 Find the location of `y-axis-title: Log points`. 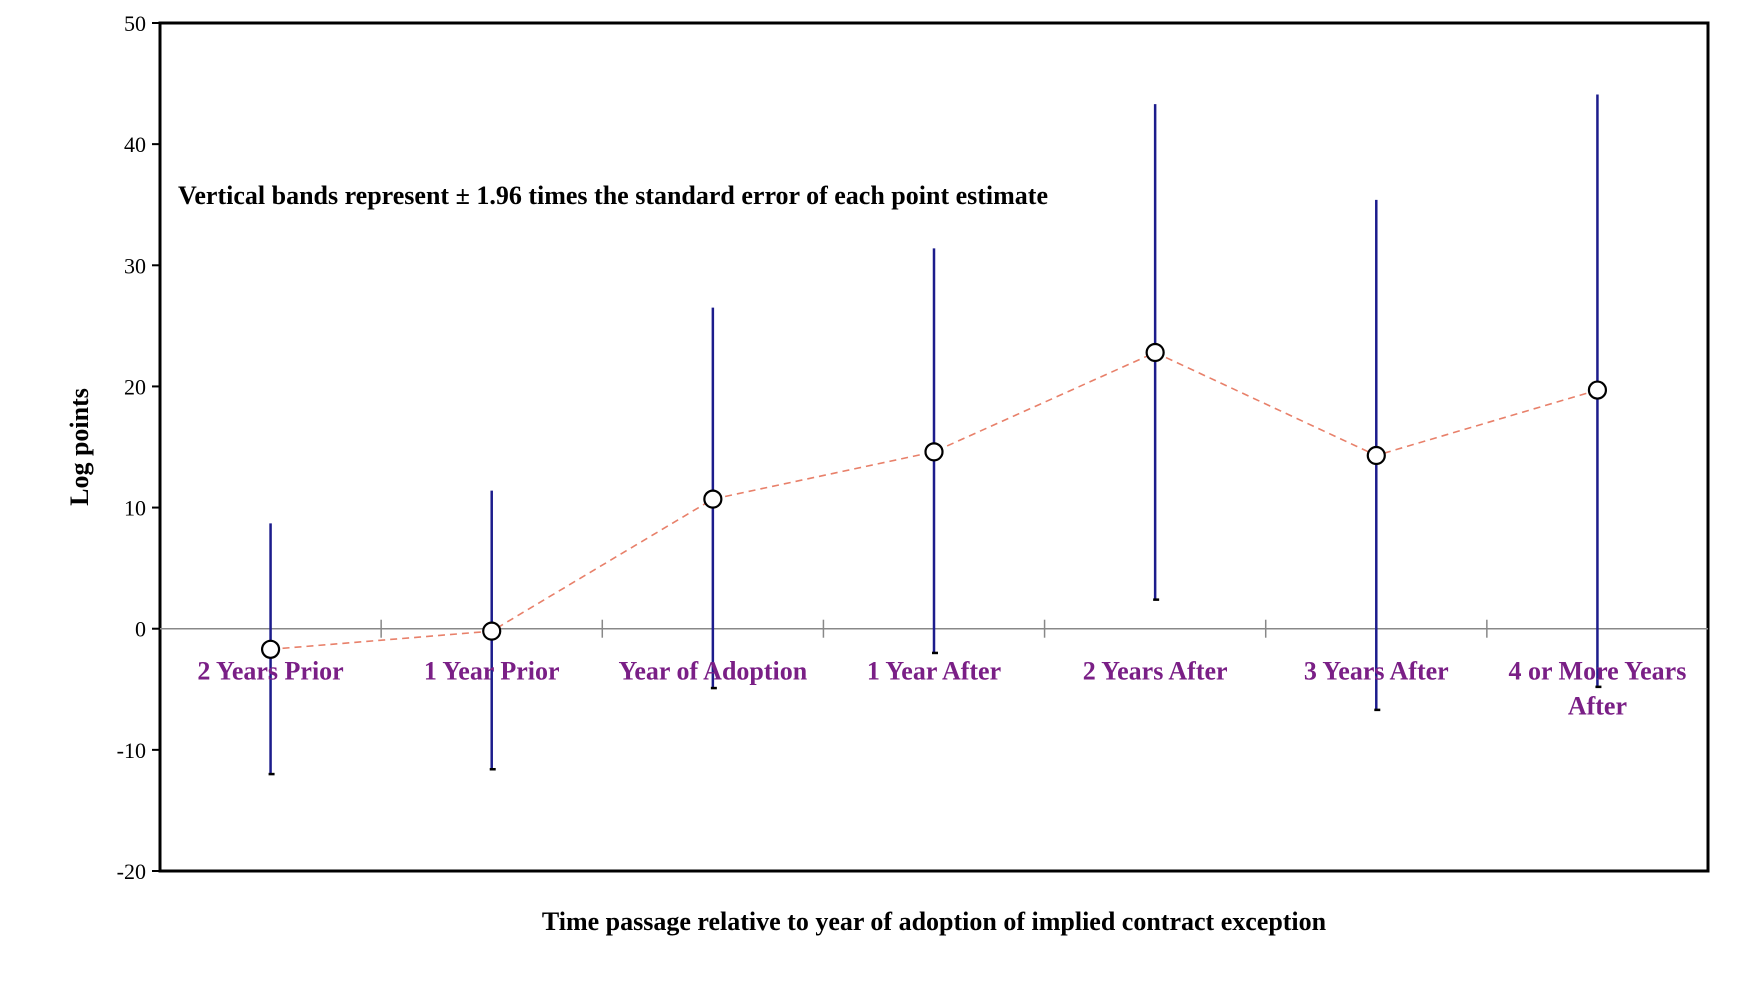

y-axis-title: Log points is located at coordinates (79, 447).